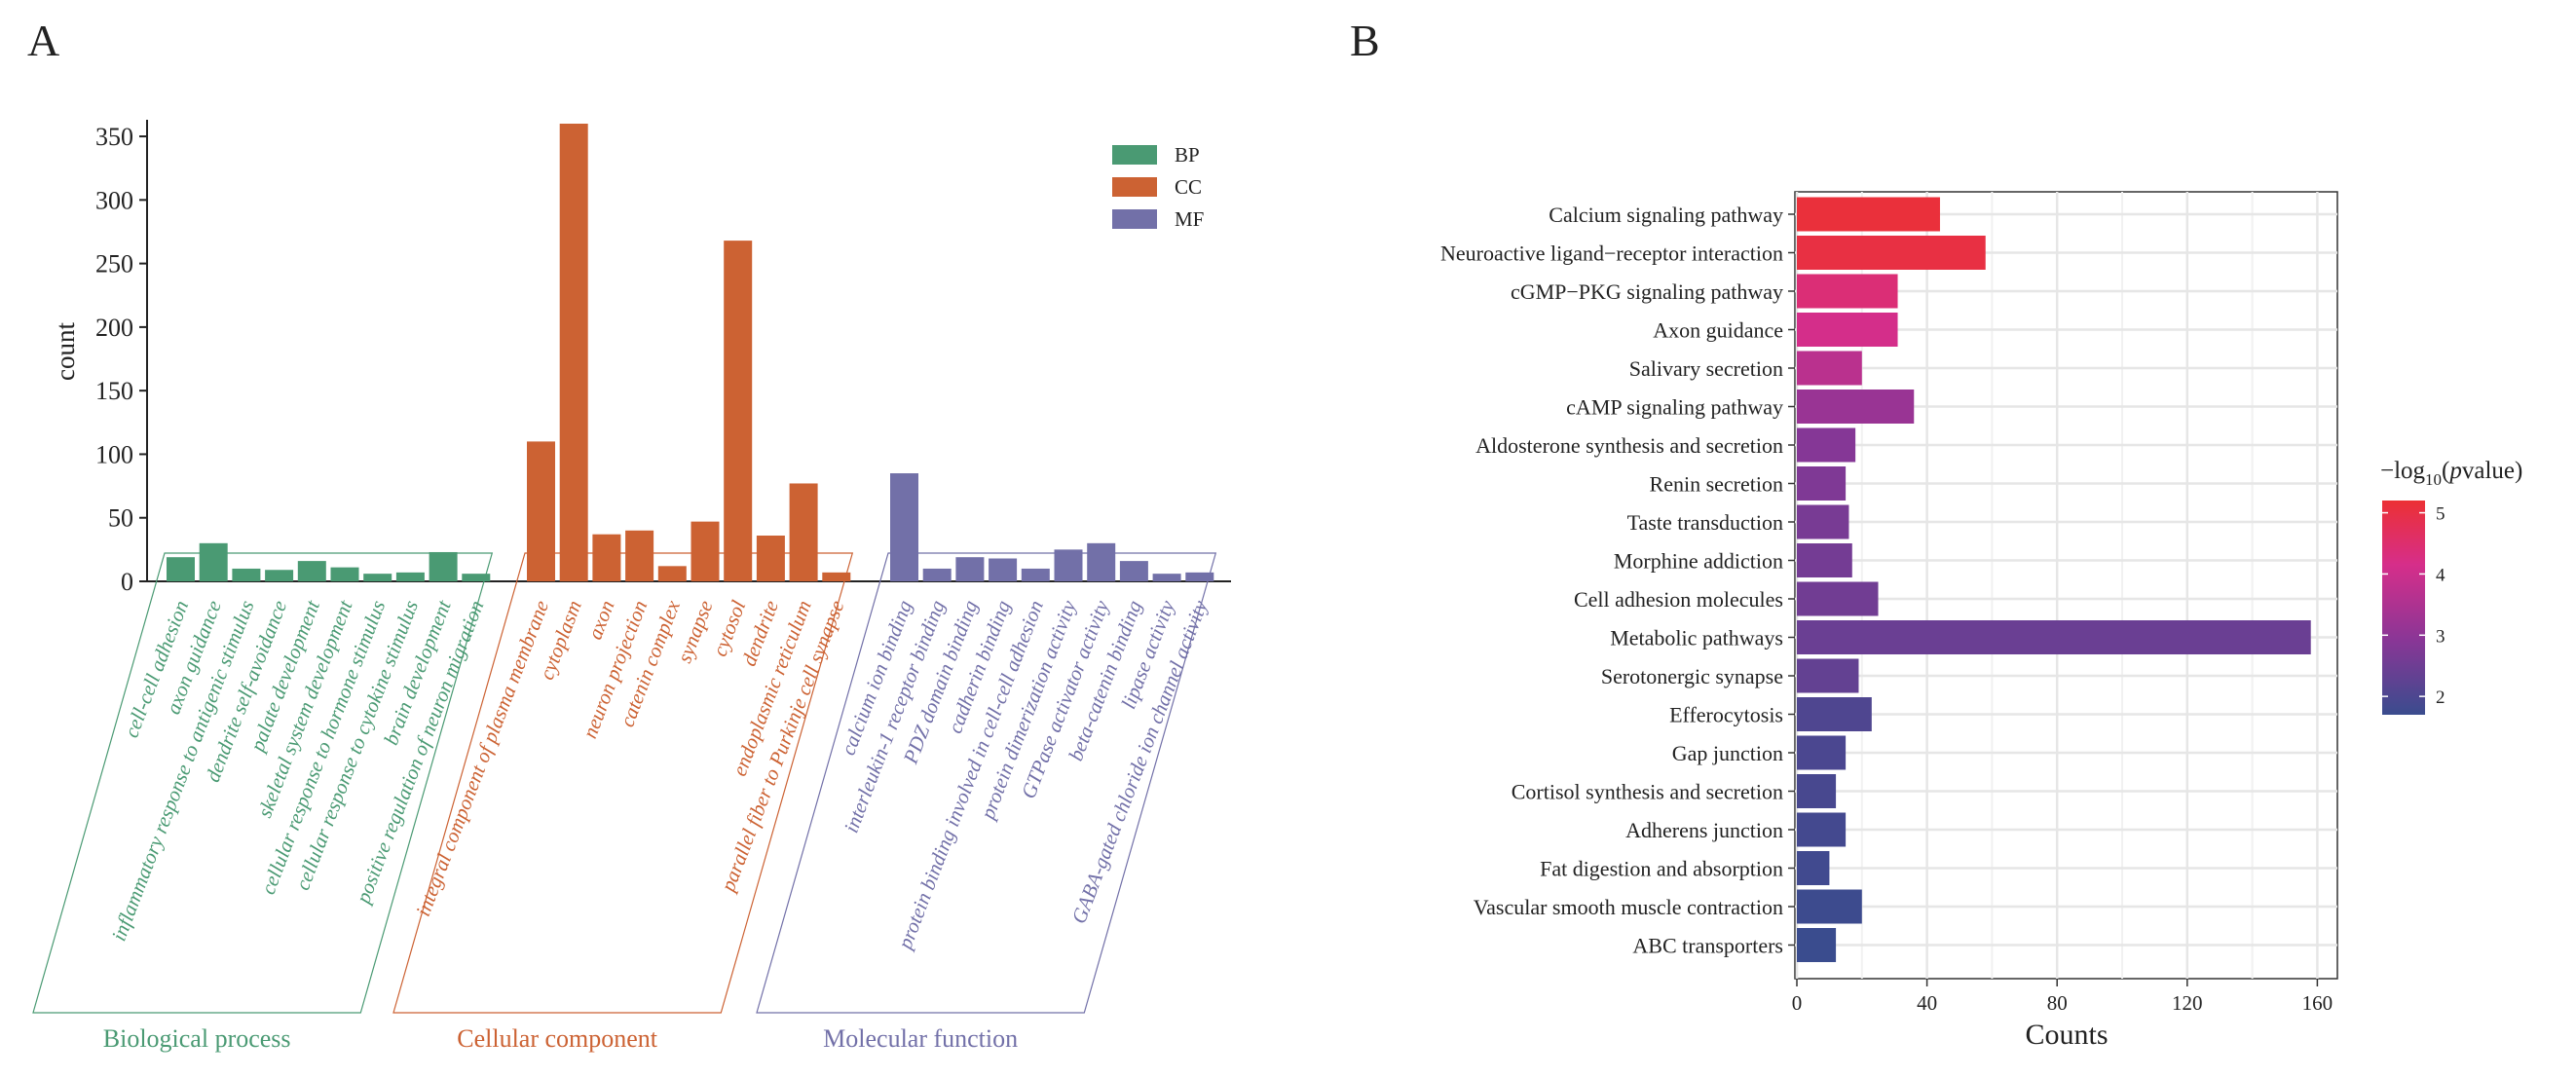 Image resolution: width=2576 pixels, height=1077 pixels. What do you see at coordinates (344, 574) in the screenshot?
I see `bar-skeletal-system-development` at bounding box center [344, 574].